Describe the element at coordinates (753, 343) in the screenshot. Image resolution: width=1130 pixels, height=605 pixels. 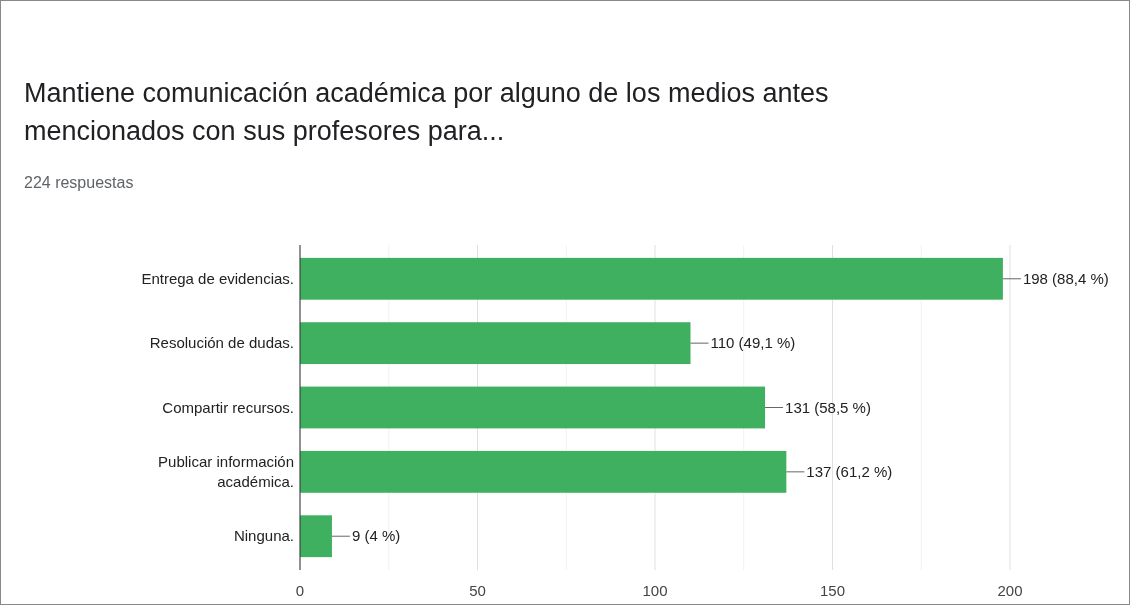
I see `data-label: 110 (49,1 %)` at that location.